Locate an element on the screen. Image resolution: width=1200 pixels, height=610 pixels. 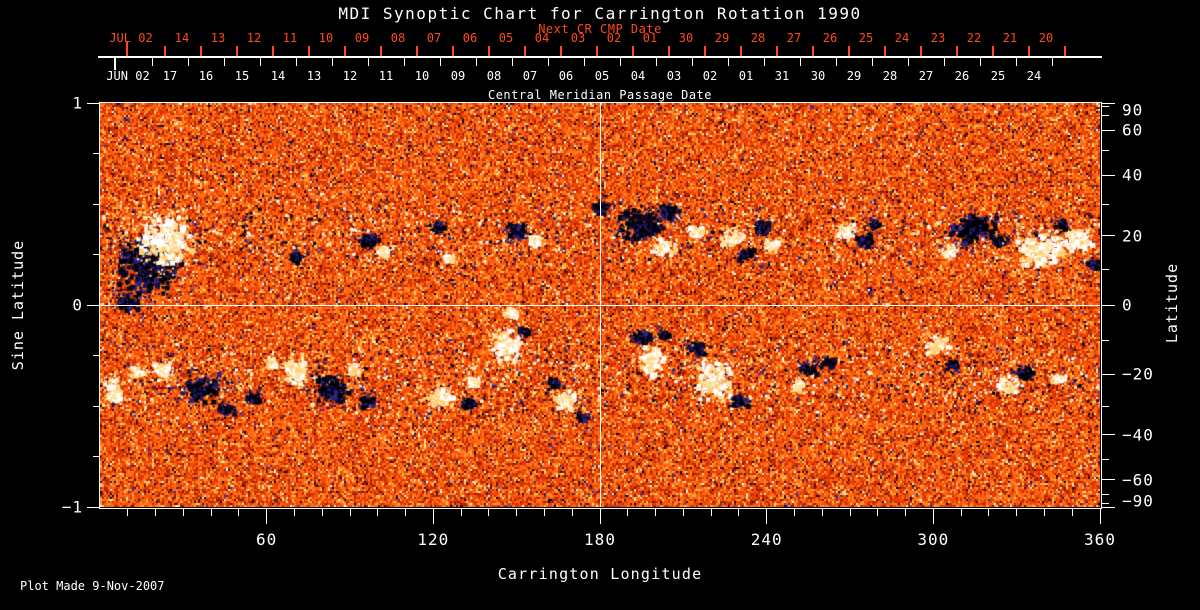
next-cr-cmp-date-label: Next CR CMP Date is located at coordinates (600, 29).